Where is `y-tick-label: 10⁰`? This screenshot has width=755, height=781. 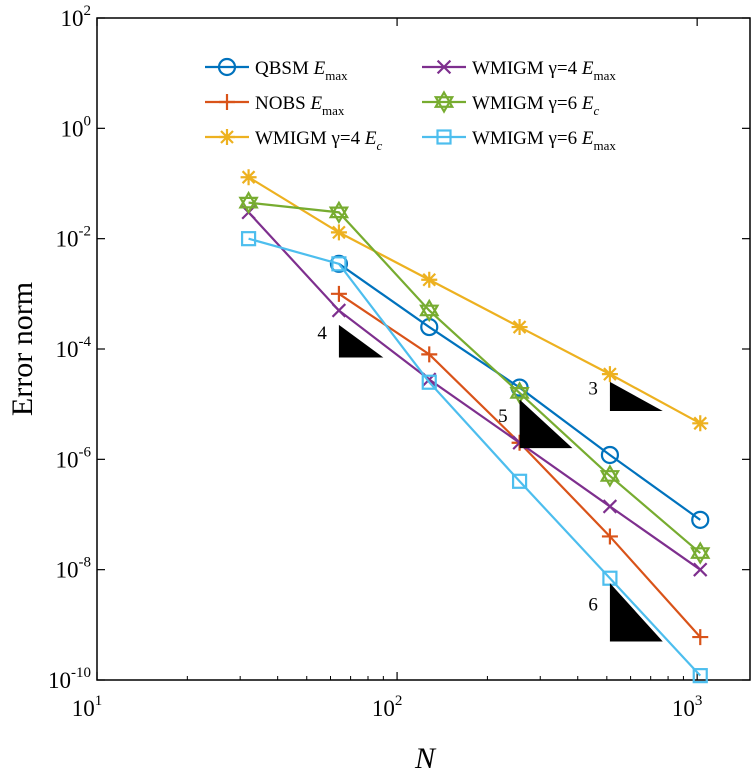
y-tick-label: 10⁰ is located at coordinates (76, 127).